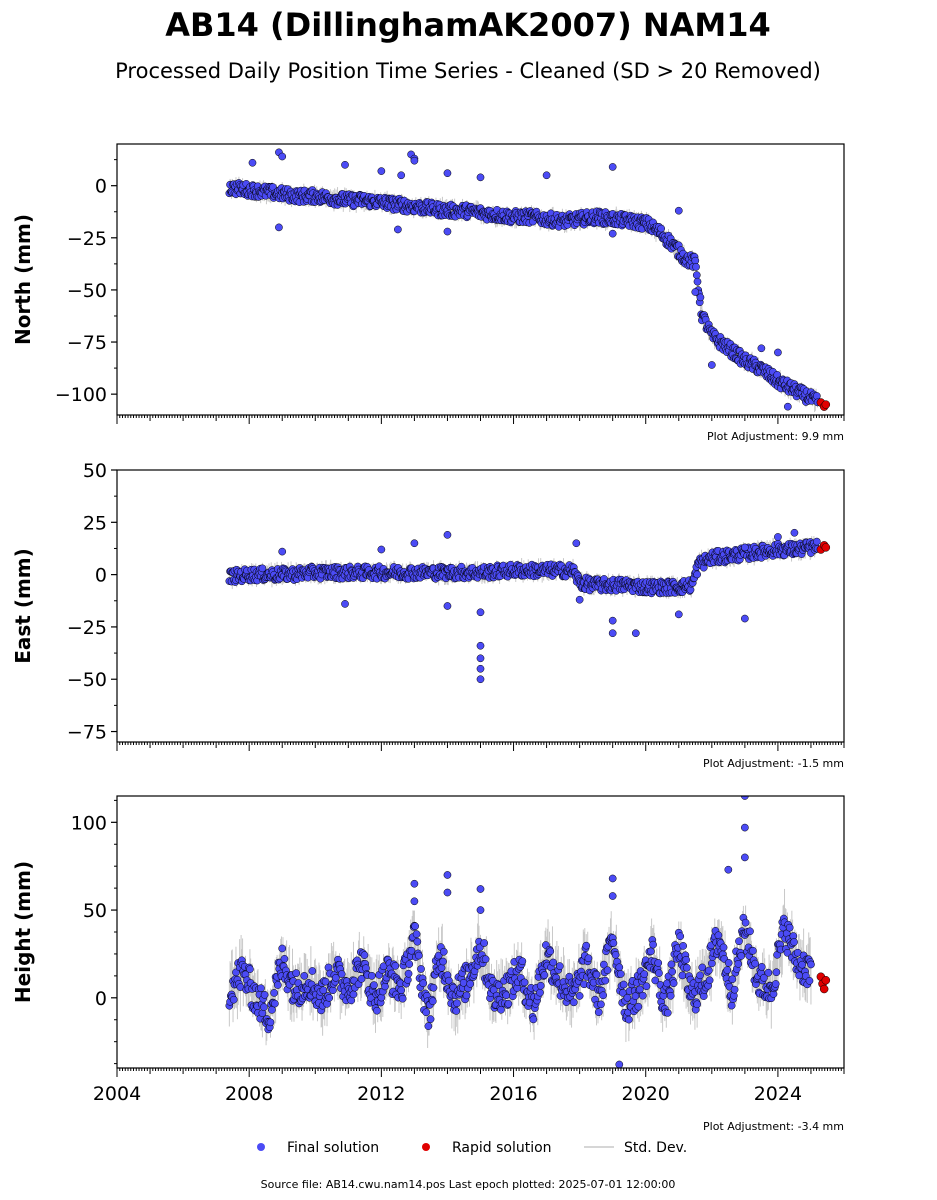 The image size is (937, 1200). Describe the element at coordinates (523, 606) in the screenshot. I see `final-solution-points` at that location.